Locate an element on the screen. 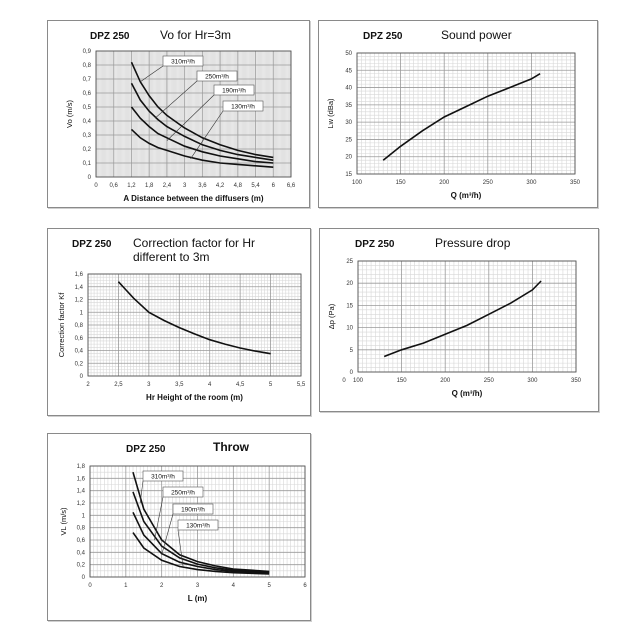 The width and height of the screenshot is (641, 641). x-tick-label: 2,5 is located at coordinates (118, 385).